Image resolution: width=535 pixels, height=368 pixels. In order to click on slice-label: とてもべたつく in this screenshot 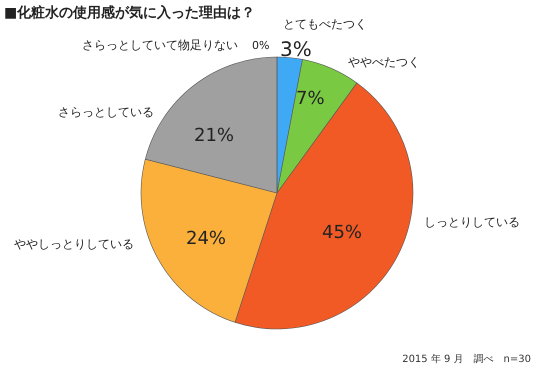, I will do `click(325, 24)`.